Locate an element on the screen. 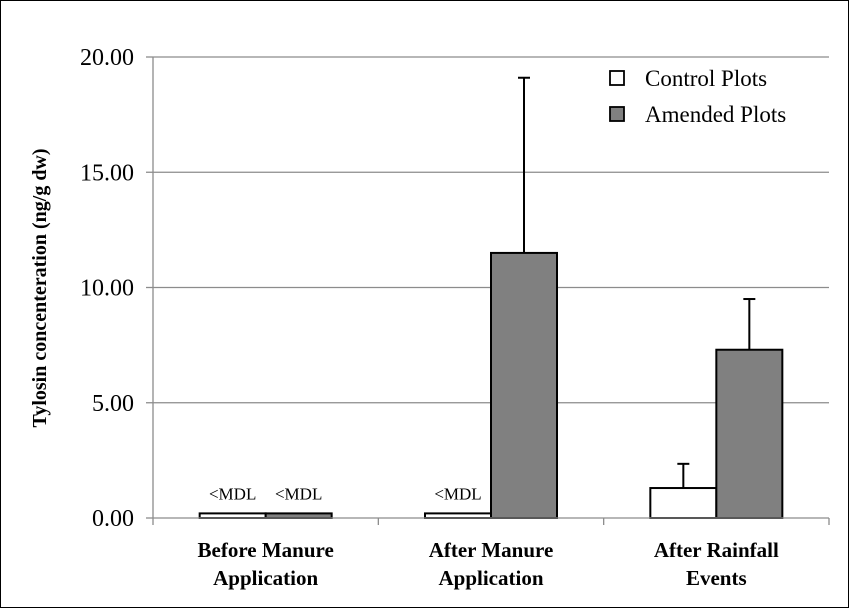 This screenshot has width=849, height=608. y-tick-label: 5.00 is located at coordinates (113, 404).